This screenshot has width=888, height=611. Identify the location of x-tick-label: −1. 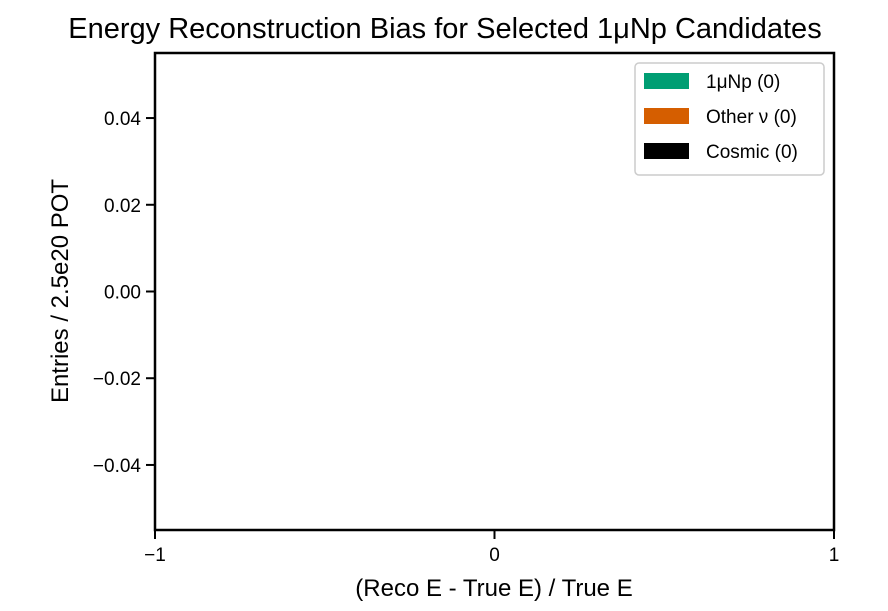
(155, 555).